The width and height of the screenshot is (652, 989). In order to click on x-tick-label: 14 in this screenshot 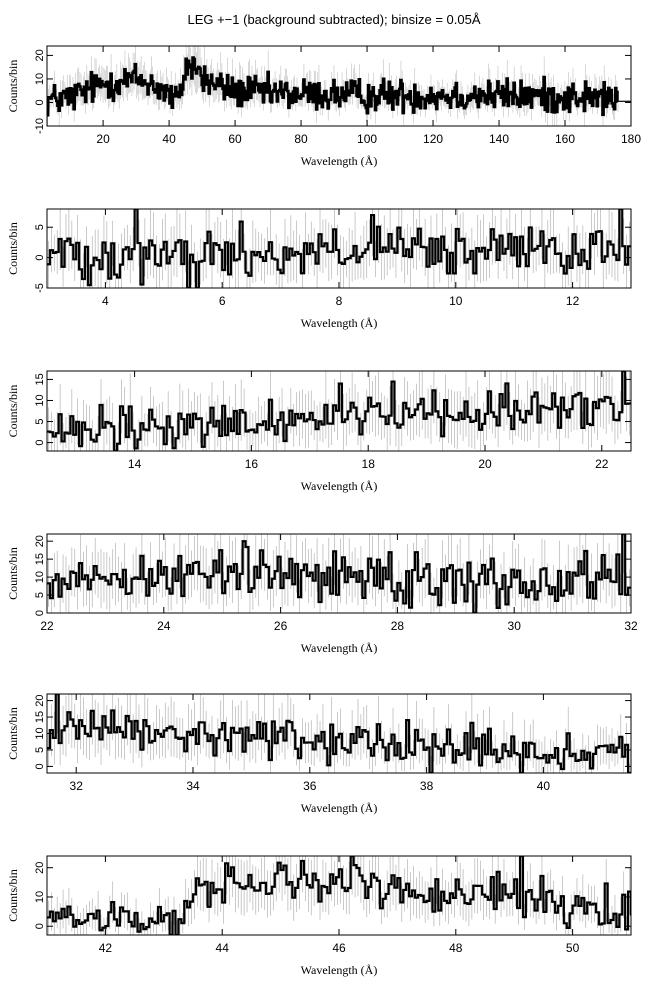, I will do `click(135, 464)`.